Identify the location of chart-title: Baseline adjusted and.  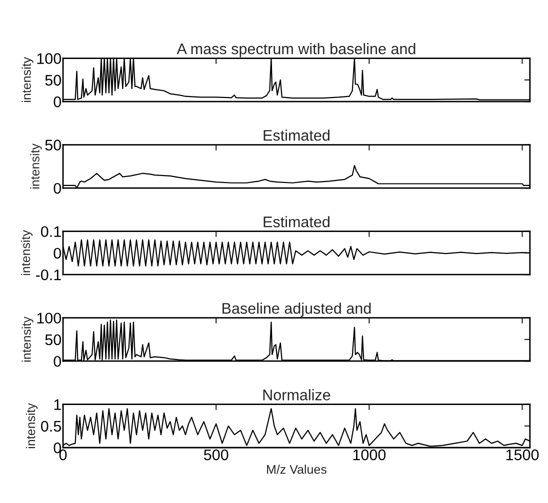
(296, 309).